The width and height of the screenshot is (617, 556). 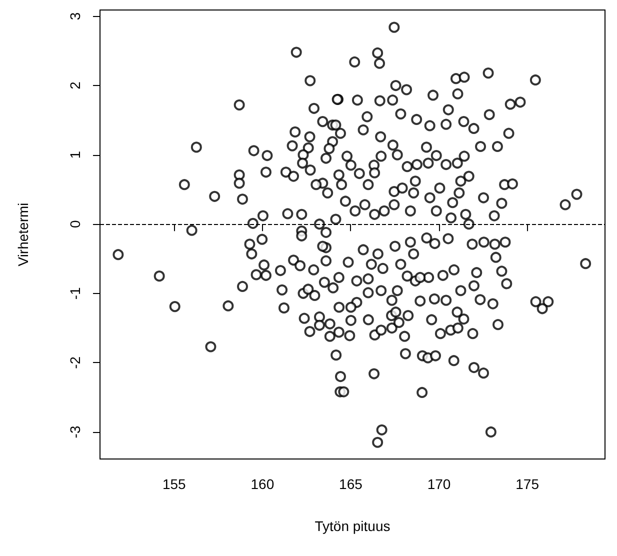 What do you see at coordinates (75, 362) in the screenshot?
I see `y-tick-label: -2` at bounding box center [75, 362].